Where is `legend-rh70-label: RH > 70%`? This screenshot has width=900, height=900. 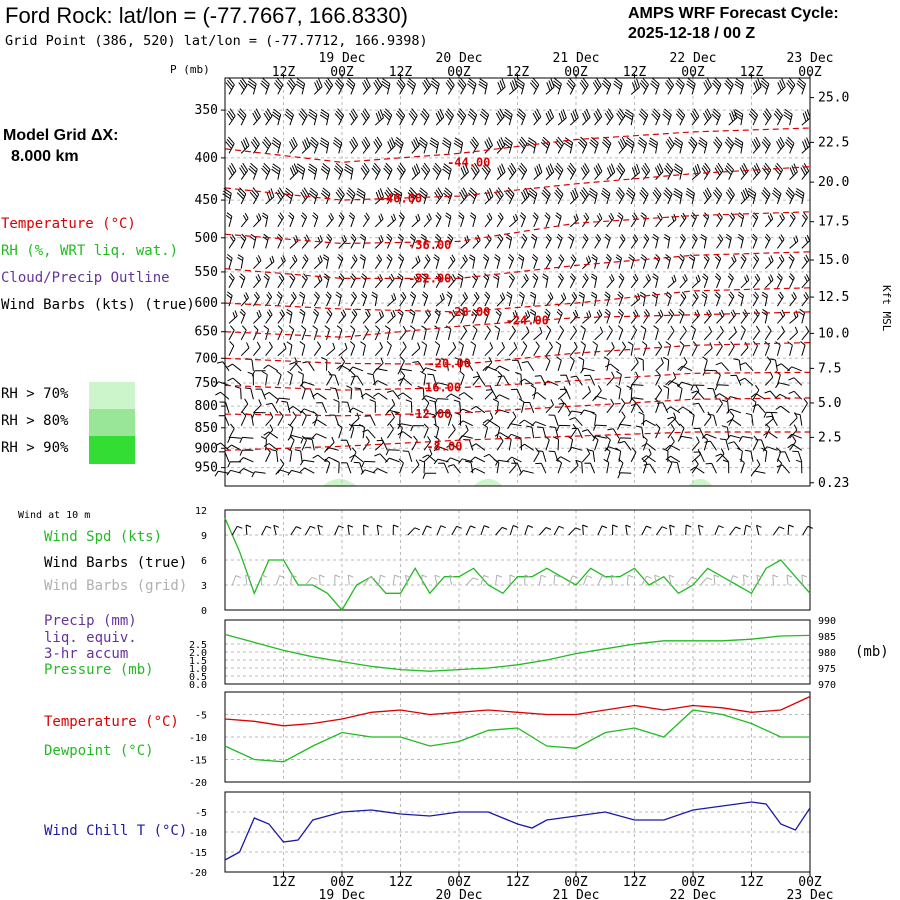 legend-rh70-label: RH > 70% is located at coordinates (35, 394).